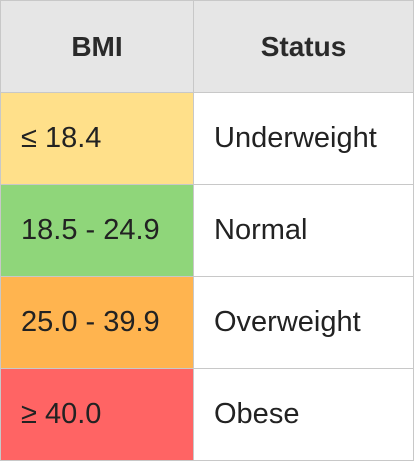  Describe the element at coordinates (303, 138) in the screenshot. I see `status-cell: Underweight` at that location.